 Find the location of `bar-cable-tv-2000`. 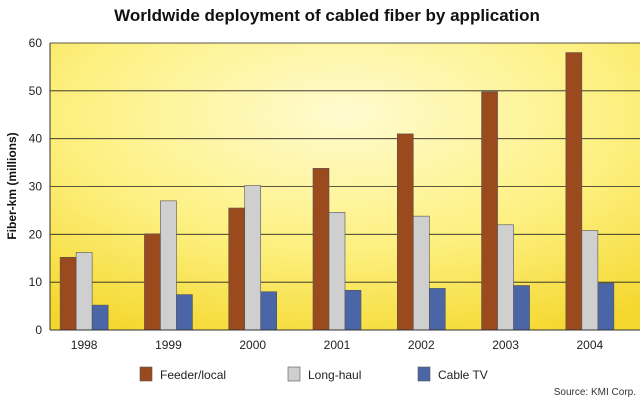

bar-cable-tv-2000 is located at coordinates (269, 311).